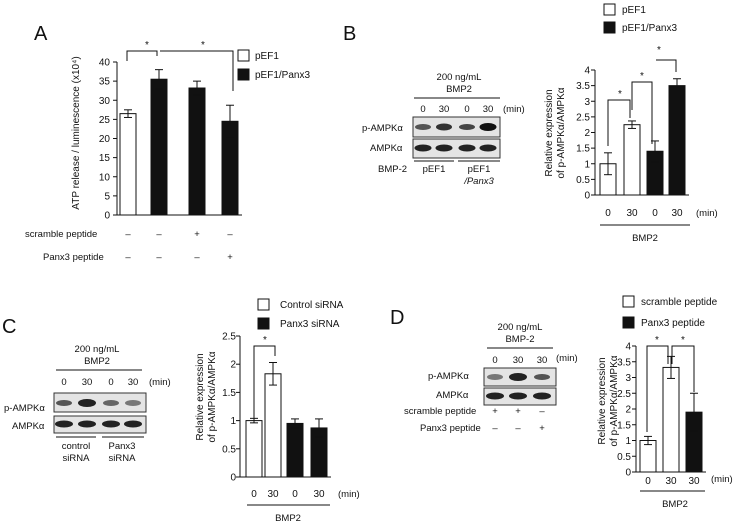 This screenshot has width=733, height=525. I want to click on panel-a-bar, so click(197, 151).